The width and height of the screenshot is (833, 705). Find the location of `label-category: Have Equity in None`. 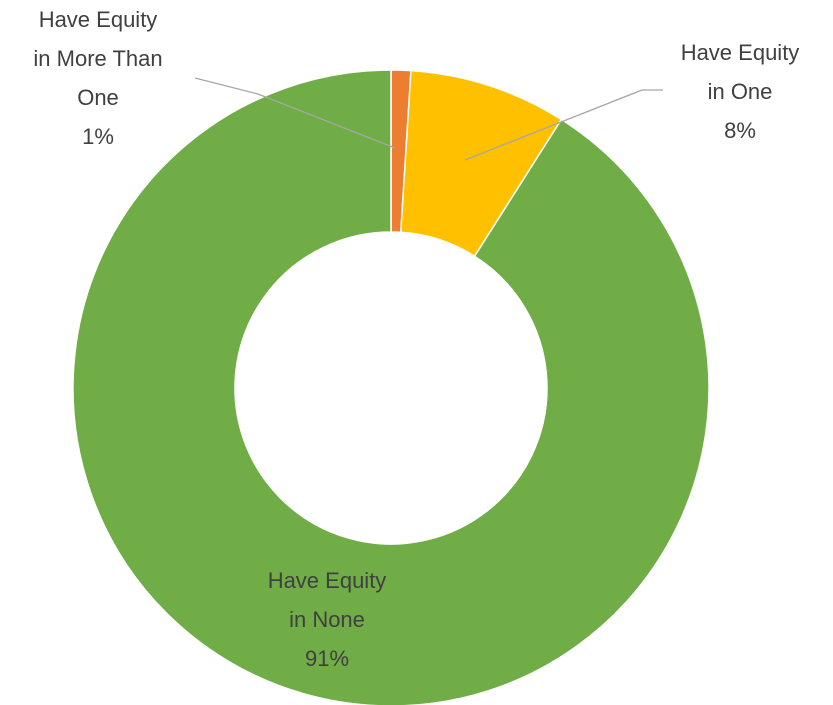

label-category: Have Equity in None is located at coordinates (327, 600).